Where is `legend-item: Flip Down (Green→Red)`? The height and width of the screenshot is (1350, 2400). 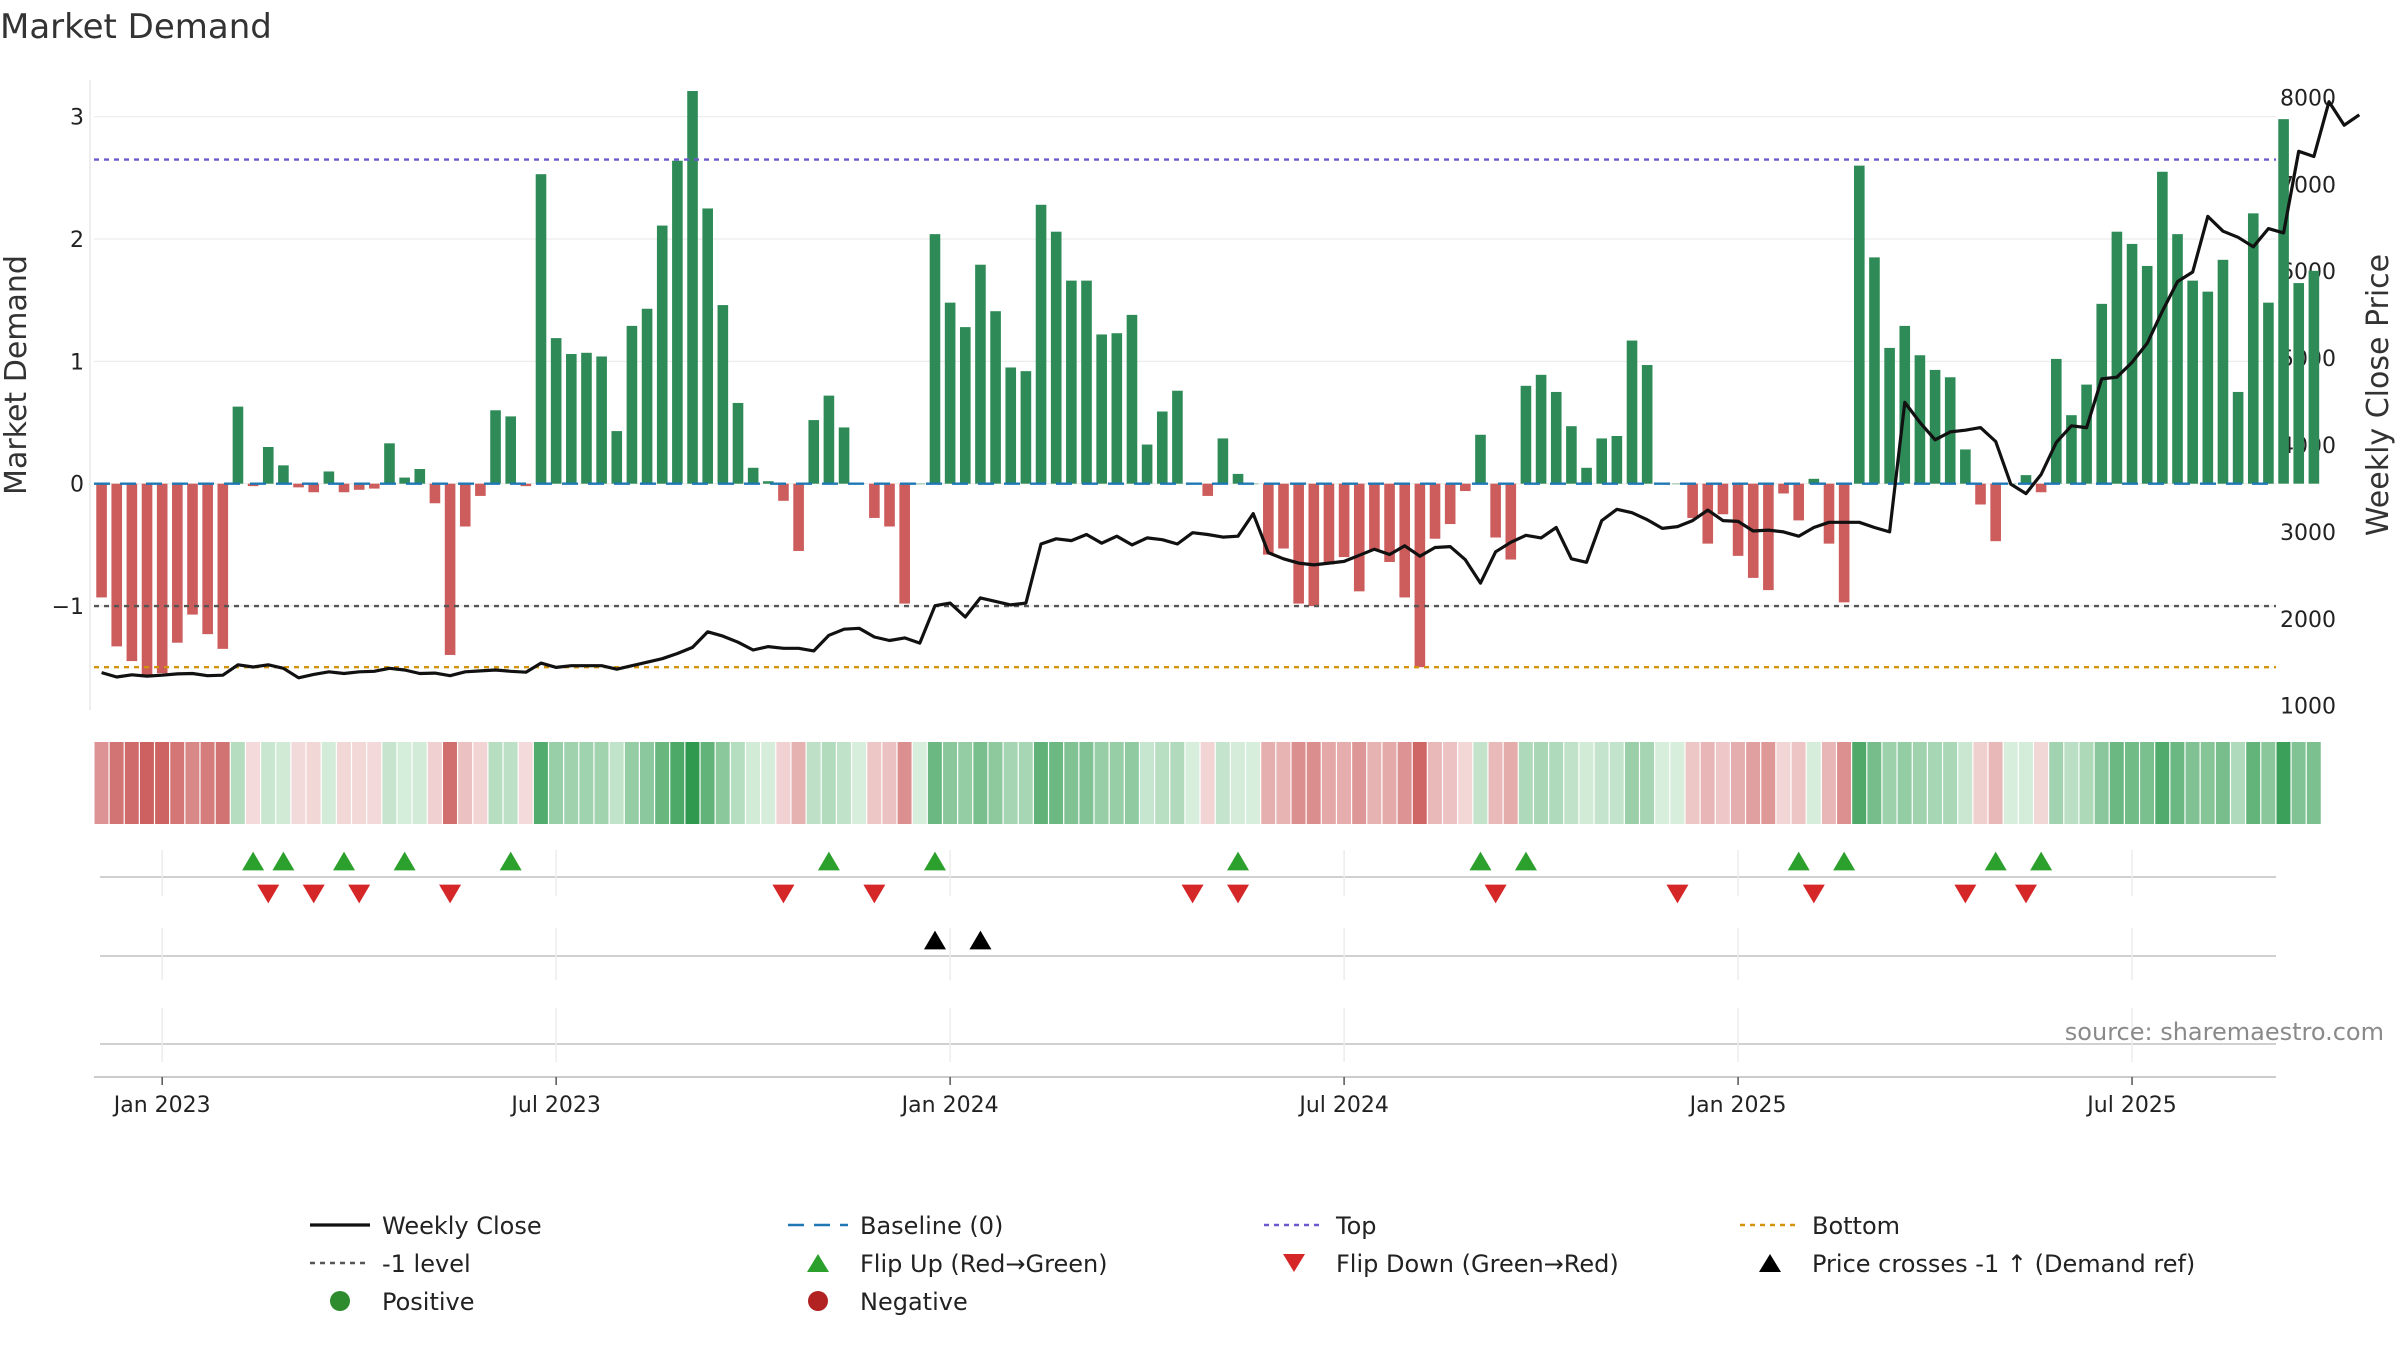 legend-item: Flip Down (Green→Red) is located at coordinates (1451, 1264).